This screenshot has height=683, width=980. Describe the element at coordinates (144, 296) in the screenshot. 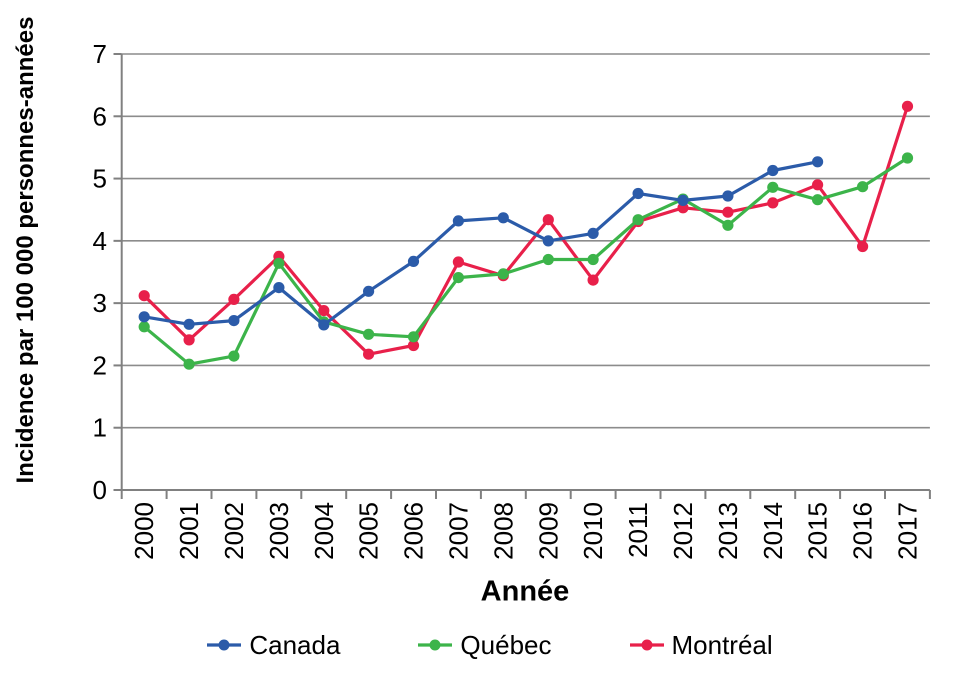

I see `data-point-montréal-2000` at that location.